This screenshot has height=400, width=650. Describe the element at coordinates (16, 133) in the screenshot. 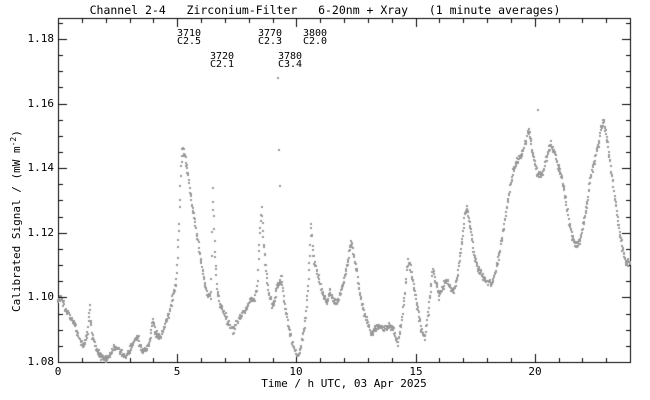

I see `y-axis-label-close: )` at that location.